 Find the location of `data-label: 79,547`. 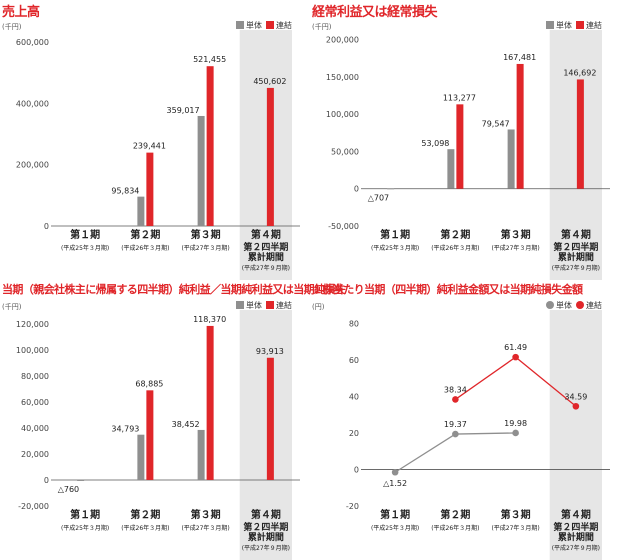

data-label: 79,547 is located at coordinates (496, 123).